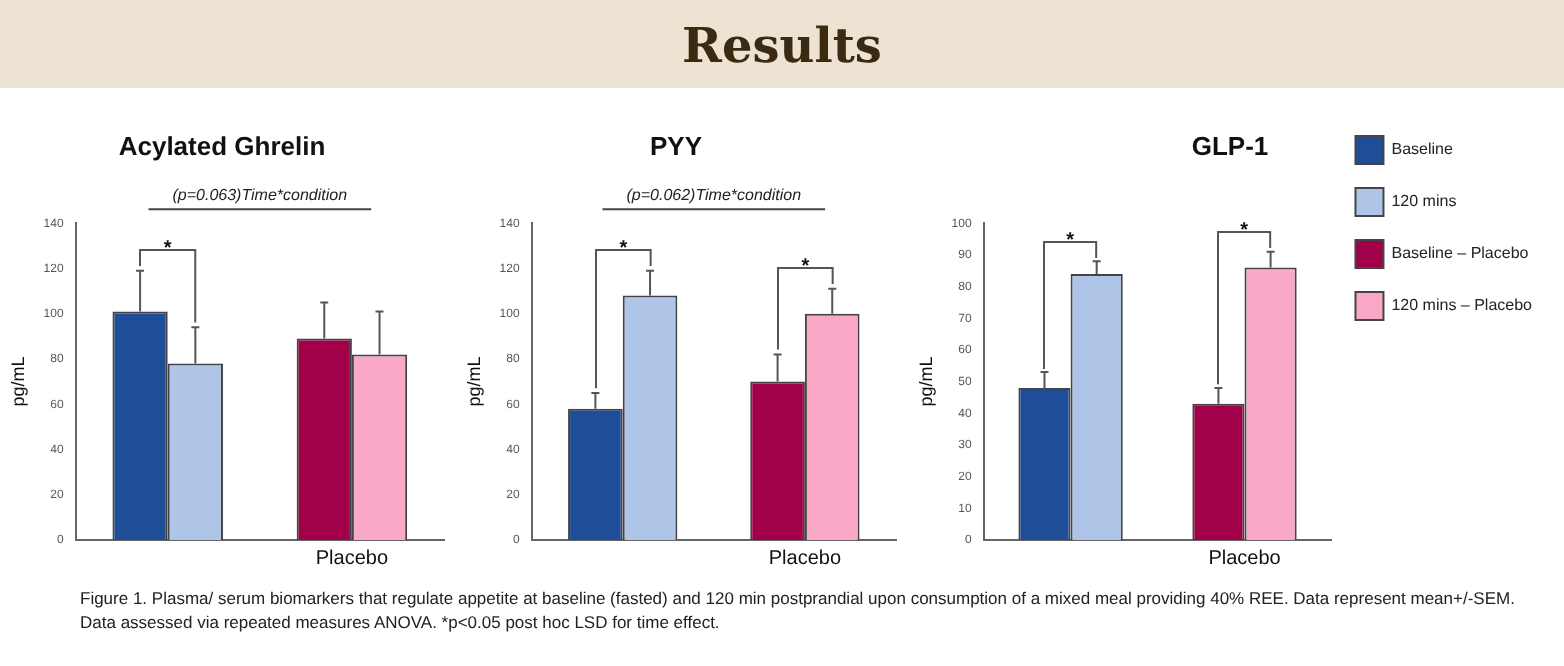 This screenshot has width=1564, height=666. I want to click on legend-label: 120 mins – Placebo, so click(1462, 305).